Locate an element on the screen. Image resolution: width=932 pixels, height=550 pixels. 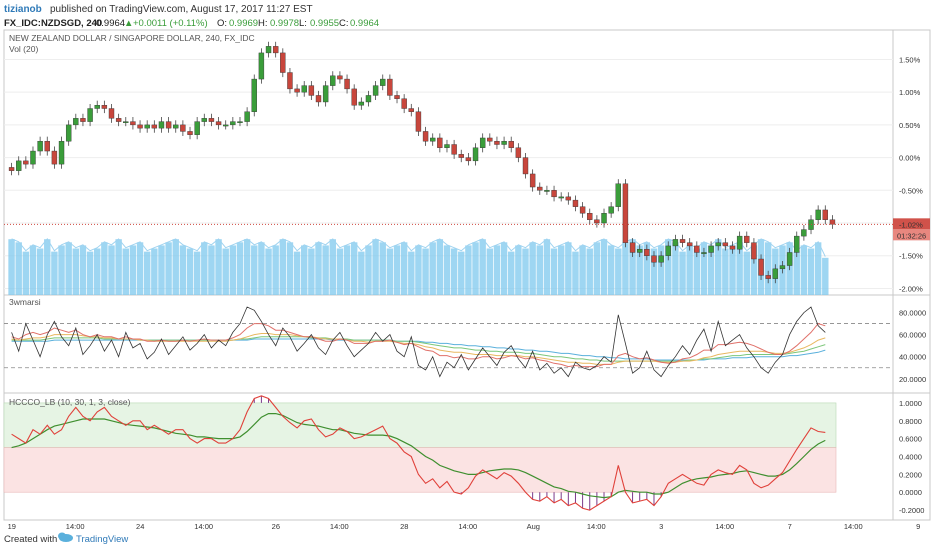
price-badge-bg is located at coordinates (911, 224).